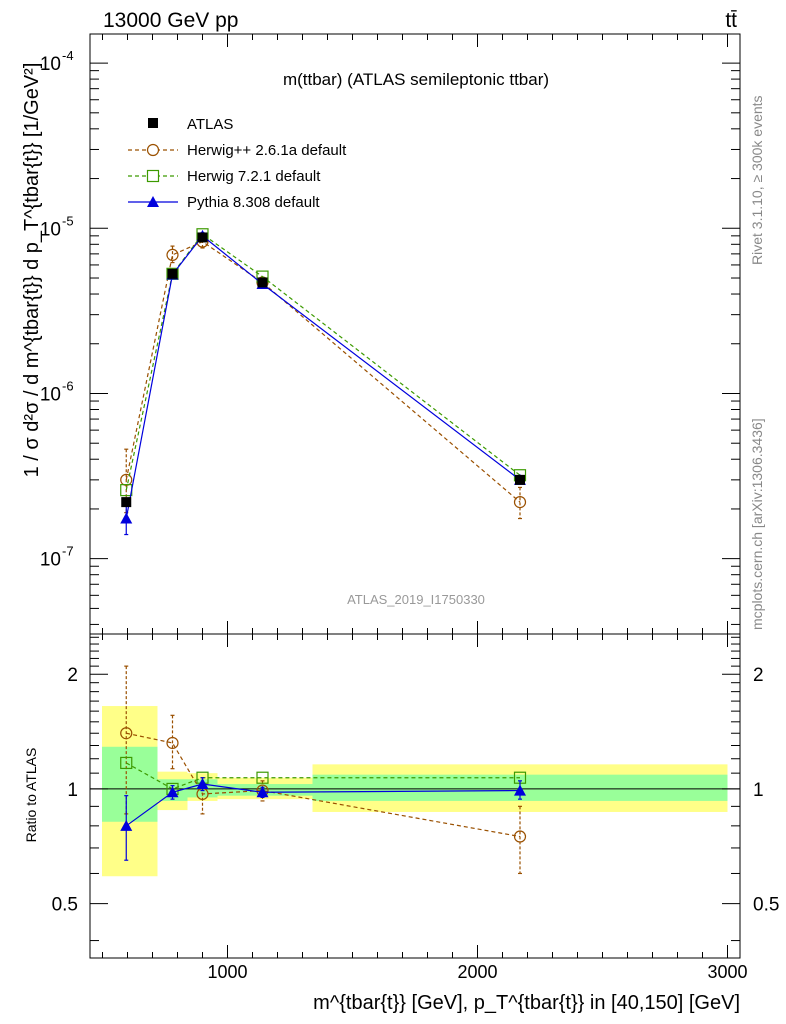 The height and width of the screenshot is (1024, 786). Describe the element at coordinates (416, 79) in the screenshot. I see `plot-title: m(ttbar) (ATLAS semileptonic ttbar)` at that location.